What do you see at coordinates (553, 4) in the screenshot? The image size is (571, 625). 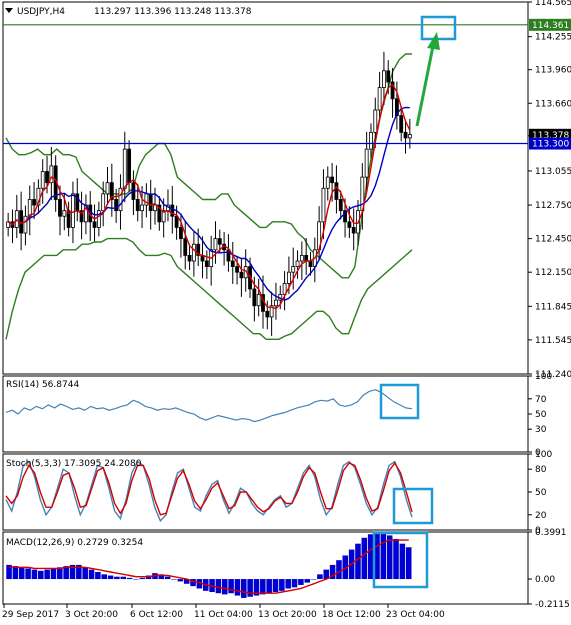 I see `price-tick-label-0: 114.565` at bounding box center [553, 4].